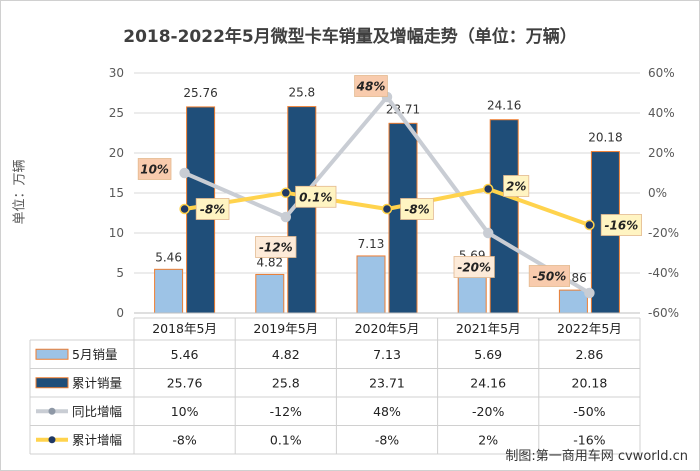 The width and height of the screenshot is (700, 471). What do you see at coordinates (488, 354) in the screenshot?
I see `table-cell: 5.69` at bounding box center [488, 354].